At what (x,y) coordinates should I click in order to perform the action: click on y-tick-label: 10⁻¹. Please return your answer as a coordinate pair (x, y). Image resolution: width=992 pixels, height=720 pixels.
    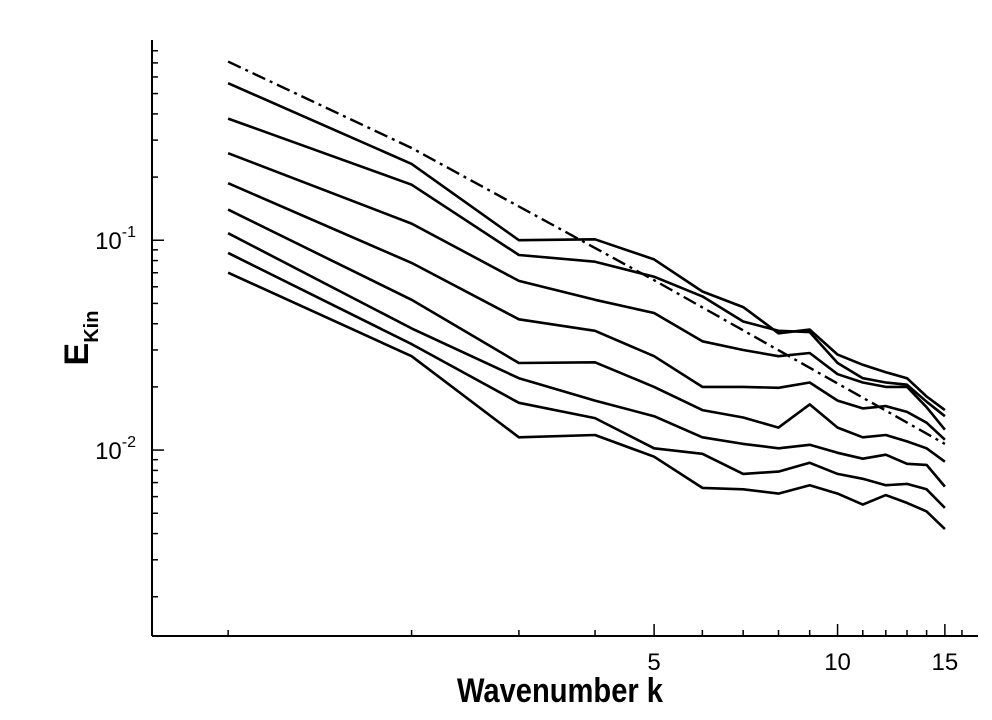
    Looking at the image, I should click on (115, 239).